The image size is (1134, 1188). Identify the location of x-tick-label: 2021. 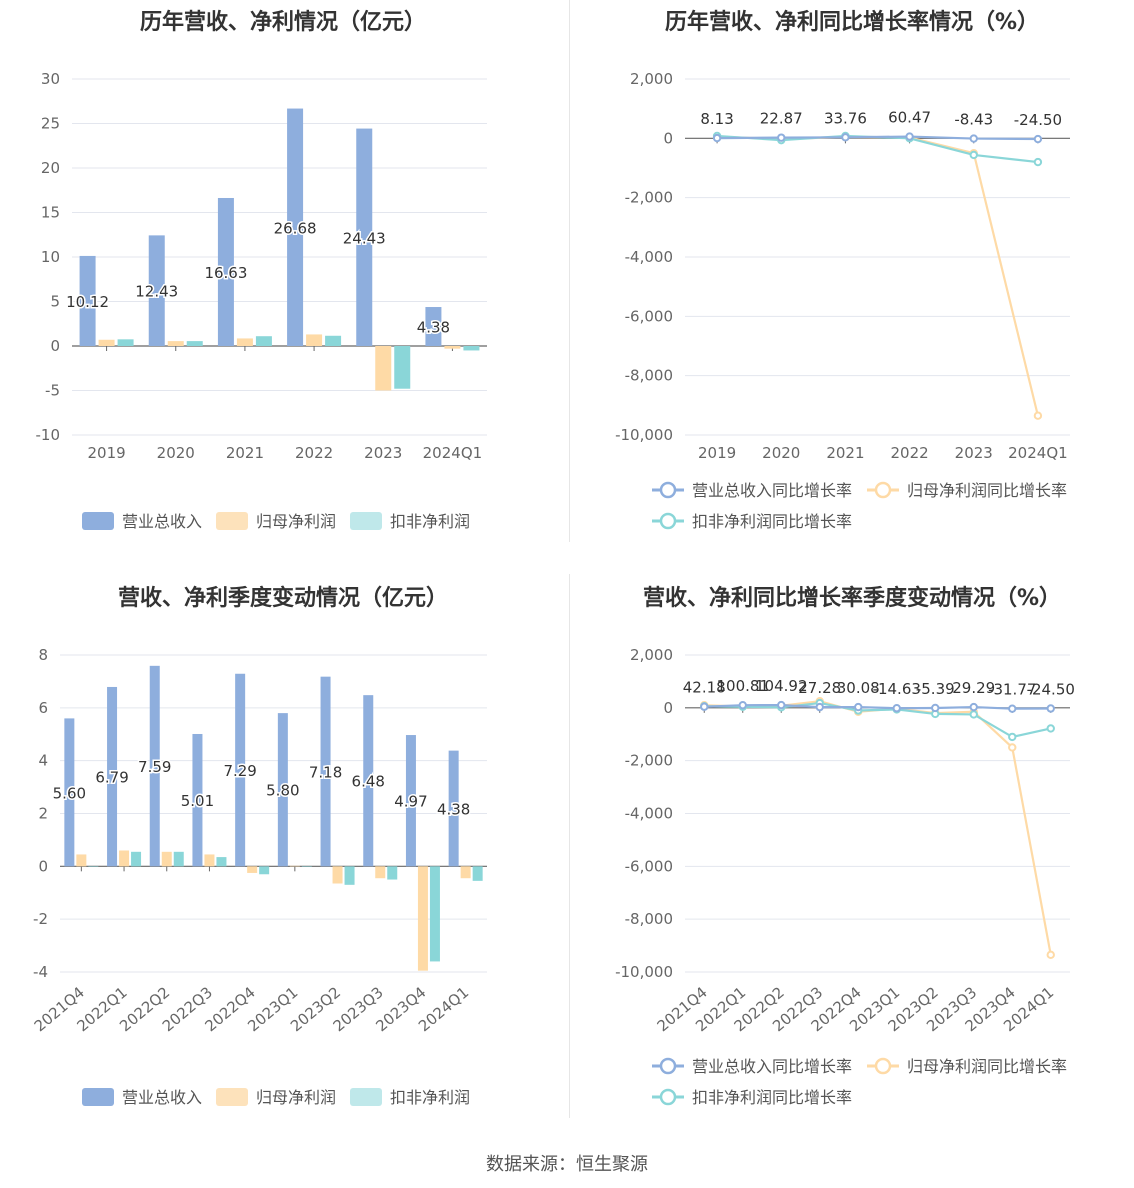
(245, 453).